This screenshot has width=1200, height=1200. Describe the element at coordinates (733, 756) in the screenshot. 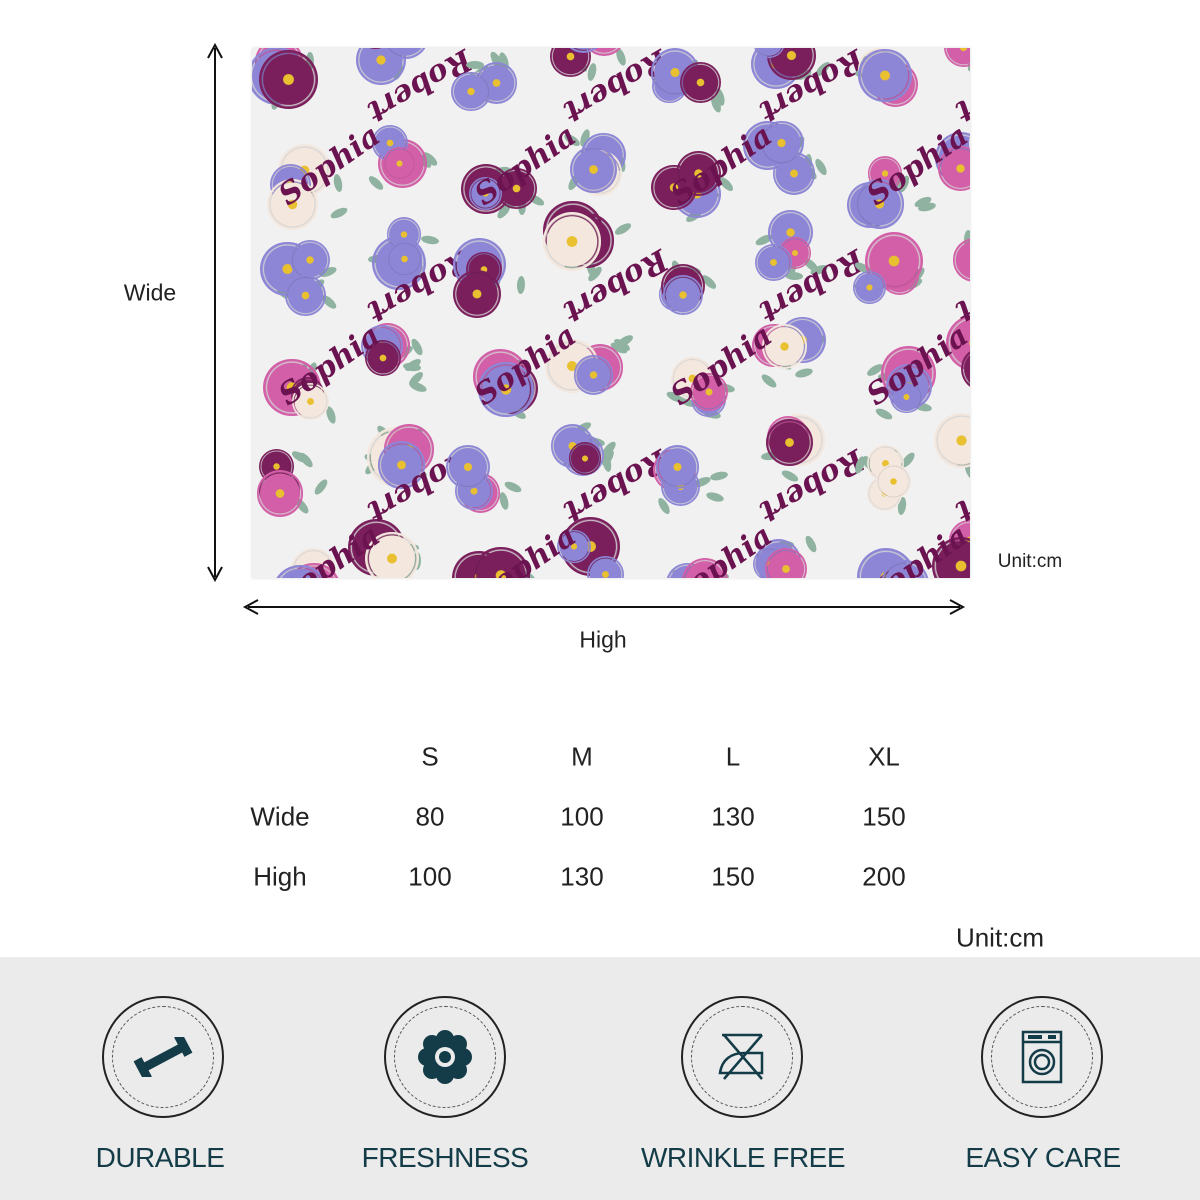

I see `column-header: L` at that location.